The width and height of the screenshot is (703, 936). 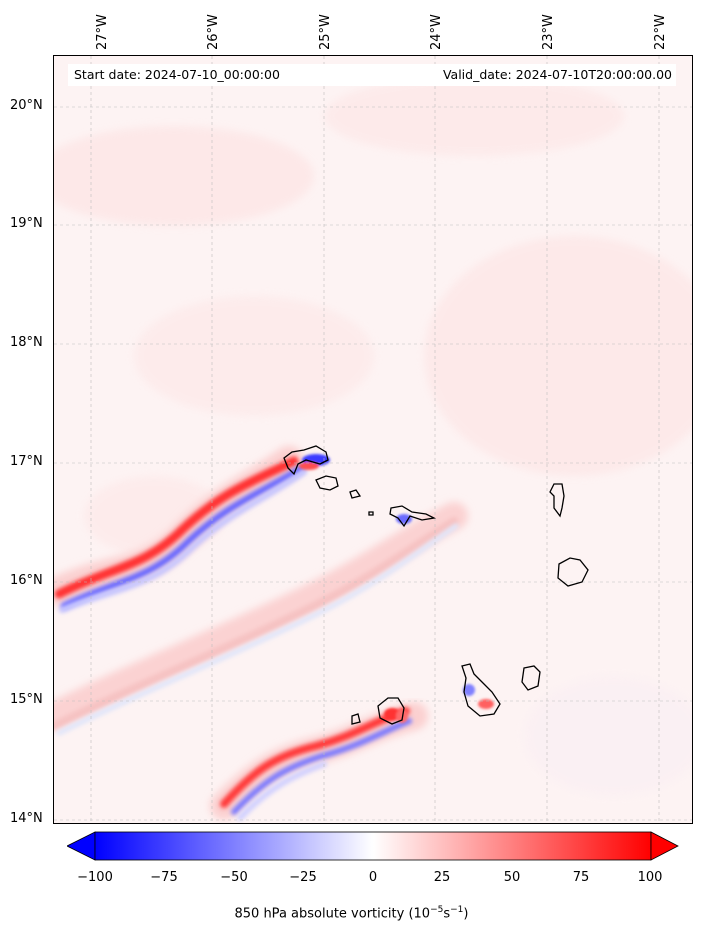 I want to click on colorbar-extend-high, so click(x=664, y=846).